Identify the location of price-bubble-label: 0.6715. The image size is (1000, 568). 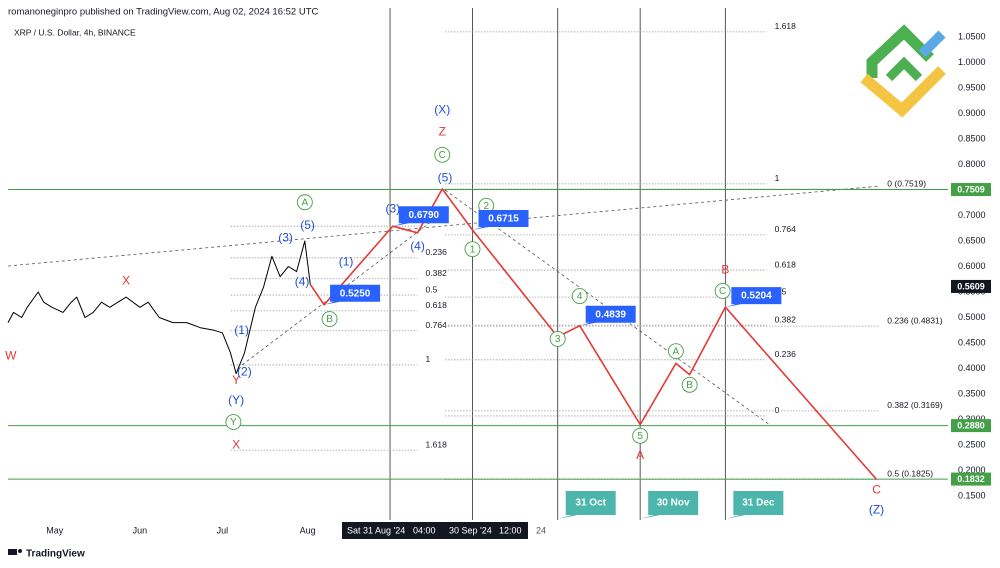
(503, 219).